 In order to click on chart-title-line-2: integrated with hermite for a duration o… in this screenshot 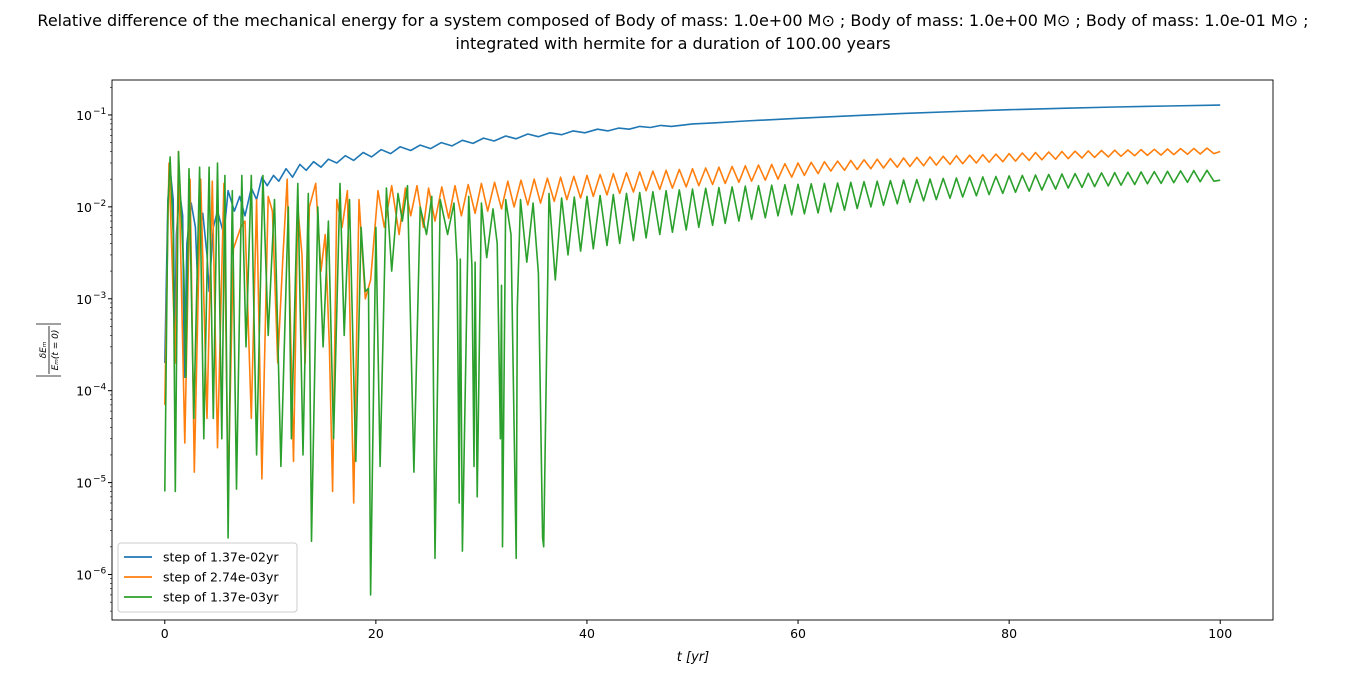, I will do `click(672, 43)`.